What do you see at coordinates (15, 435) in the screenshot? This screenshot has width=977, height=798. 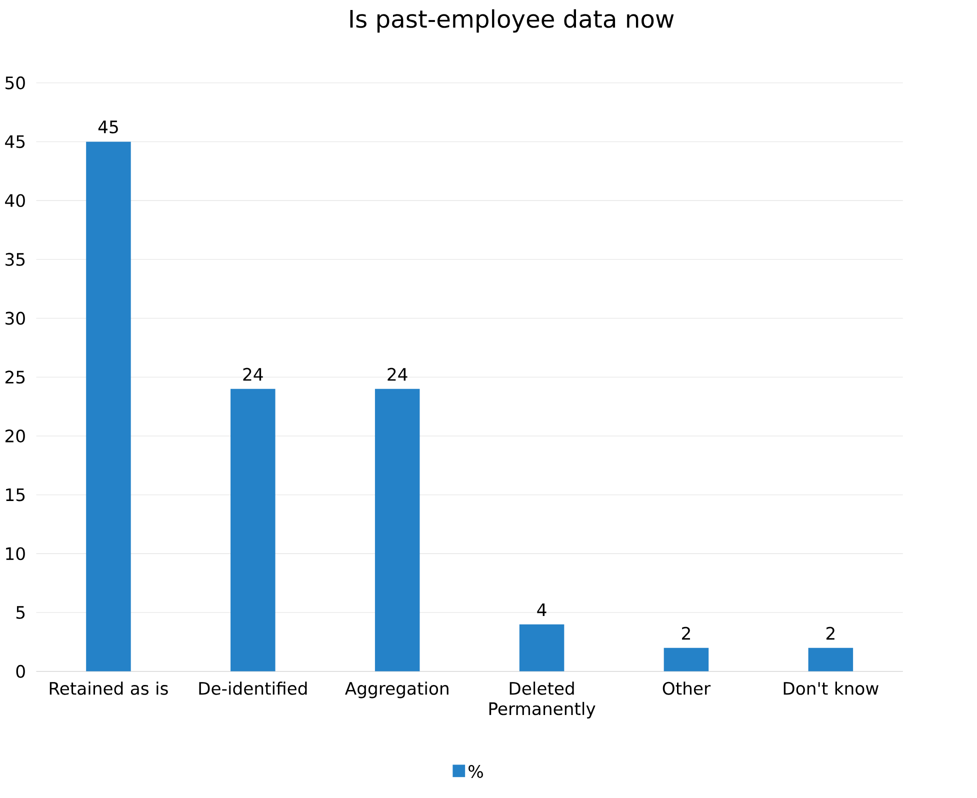 I see `y-tick-label: 20` at bounding box center [15, 435].